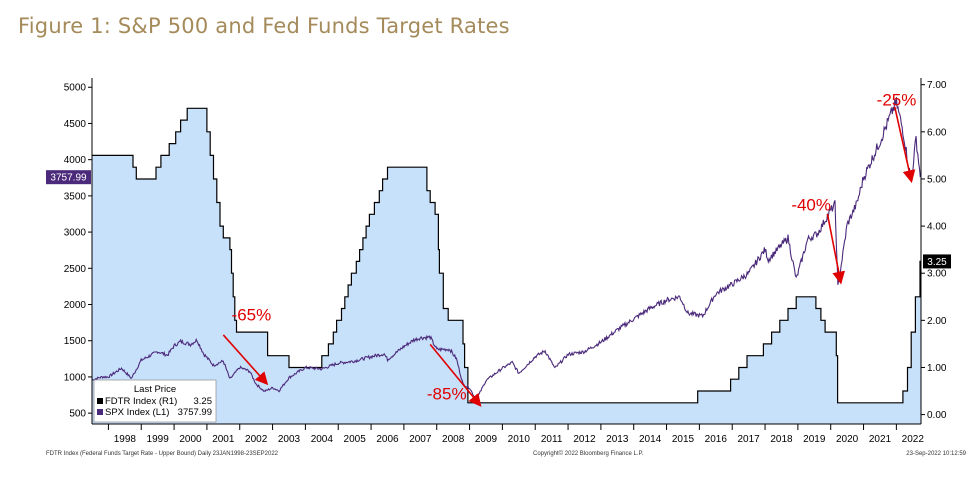 This screenshot has width=975, height=482. What do you see at coordinates (716, 439) in the screenshot?
I see `x-tick-label: 2016` at bounding box center [716, 439].